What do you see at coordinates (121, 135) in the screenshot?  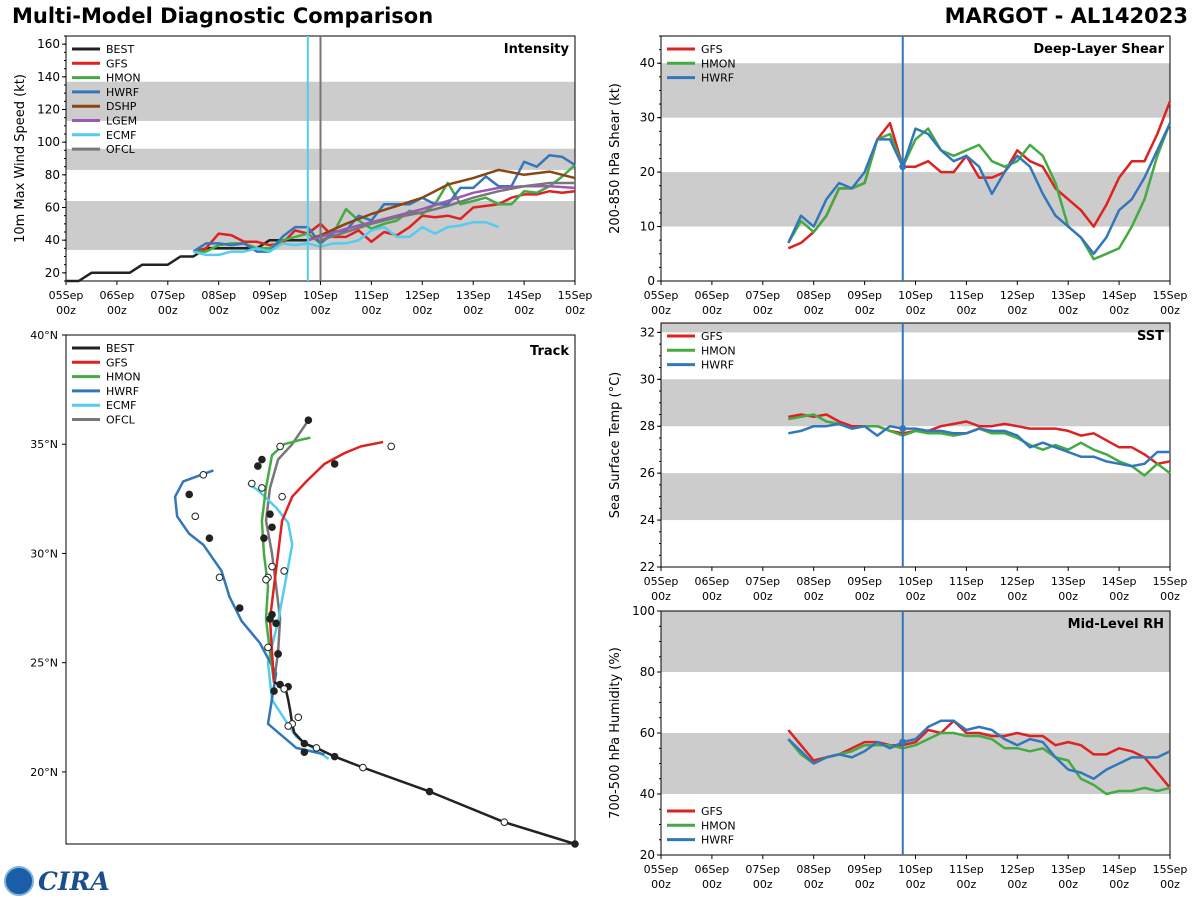 I see `intensity-legend-label: ECMF` at bounding box center [121, 135].